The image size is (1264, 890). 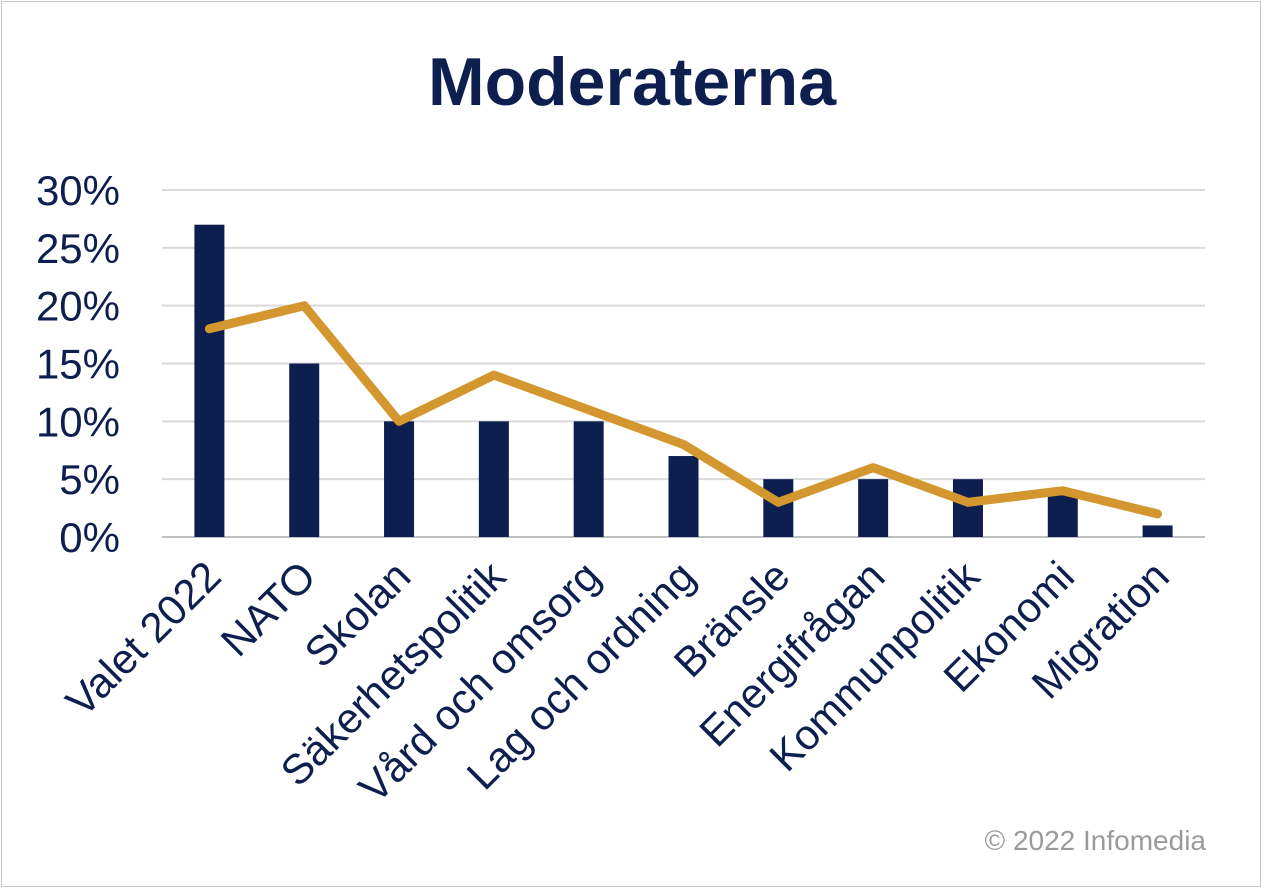 What do you see at coordinates (632, 82) in the screenshot?
I see `chart-title: Moderaterna` at bounding box center [632, 82].